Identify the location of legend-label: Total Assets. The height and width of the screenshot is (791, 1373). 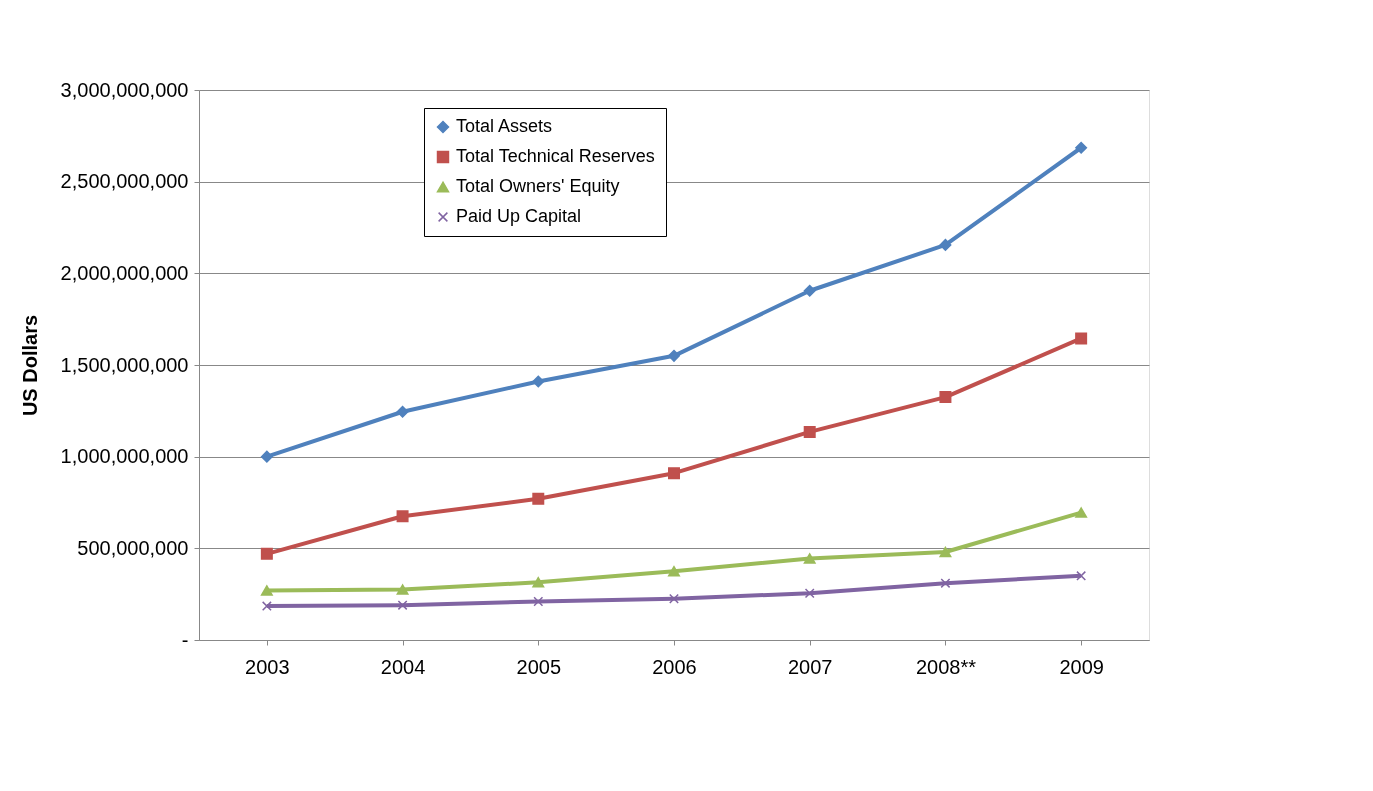
(504, 126).